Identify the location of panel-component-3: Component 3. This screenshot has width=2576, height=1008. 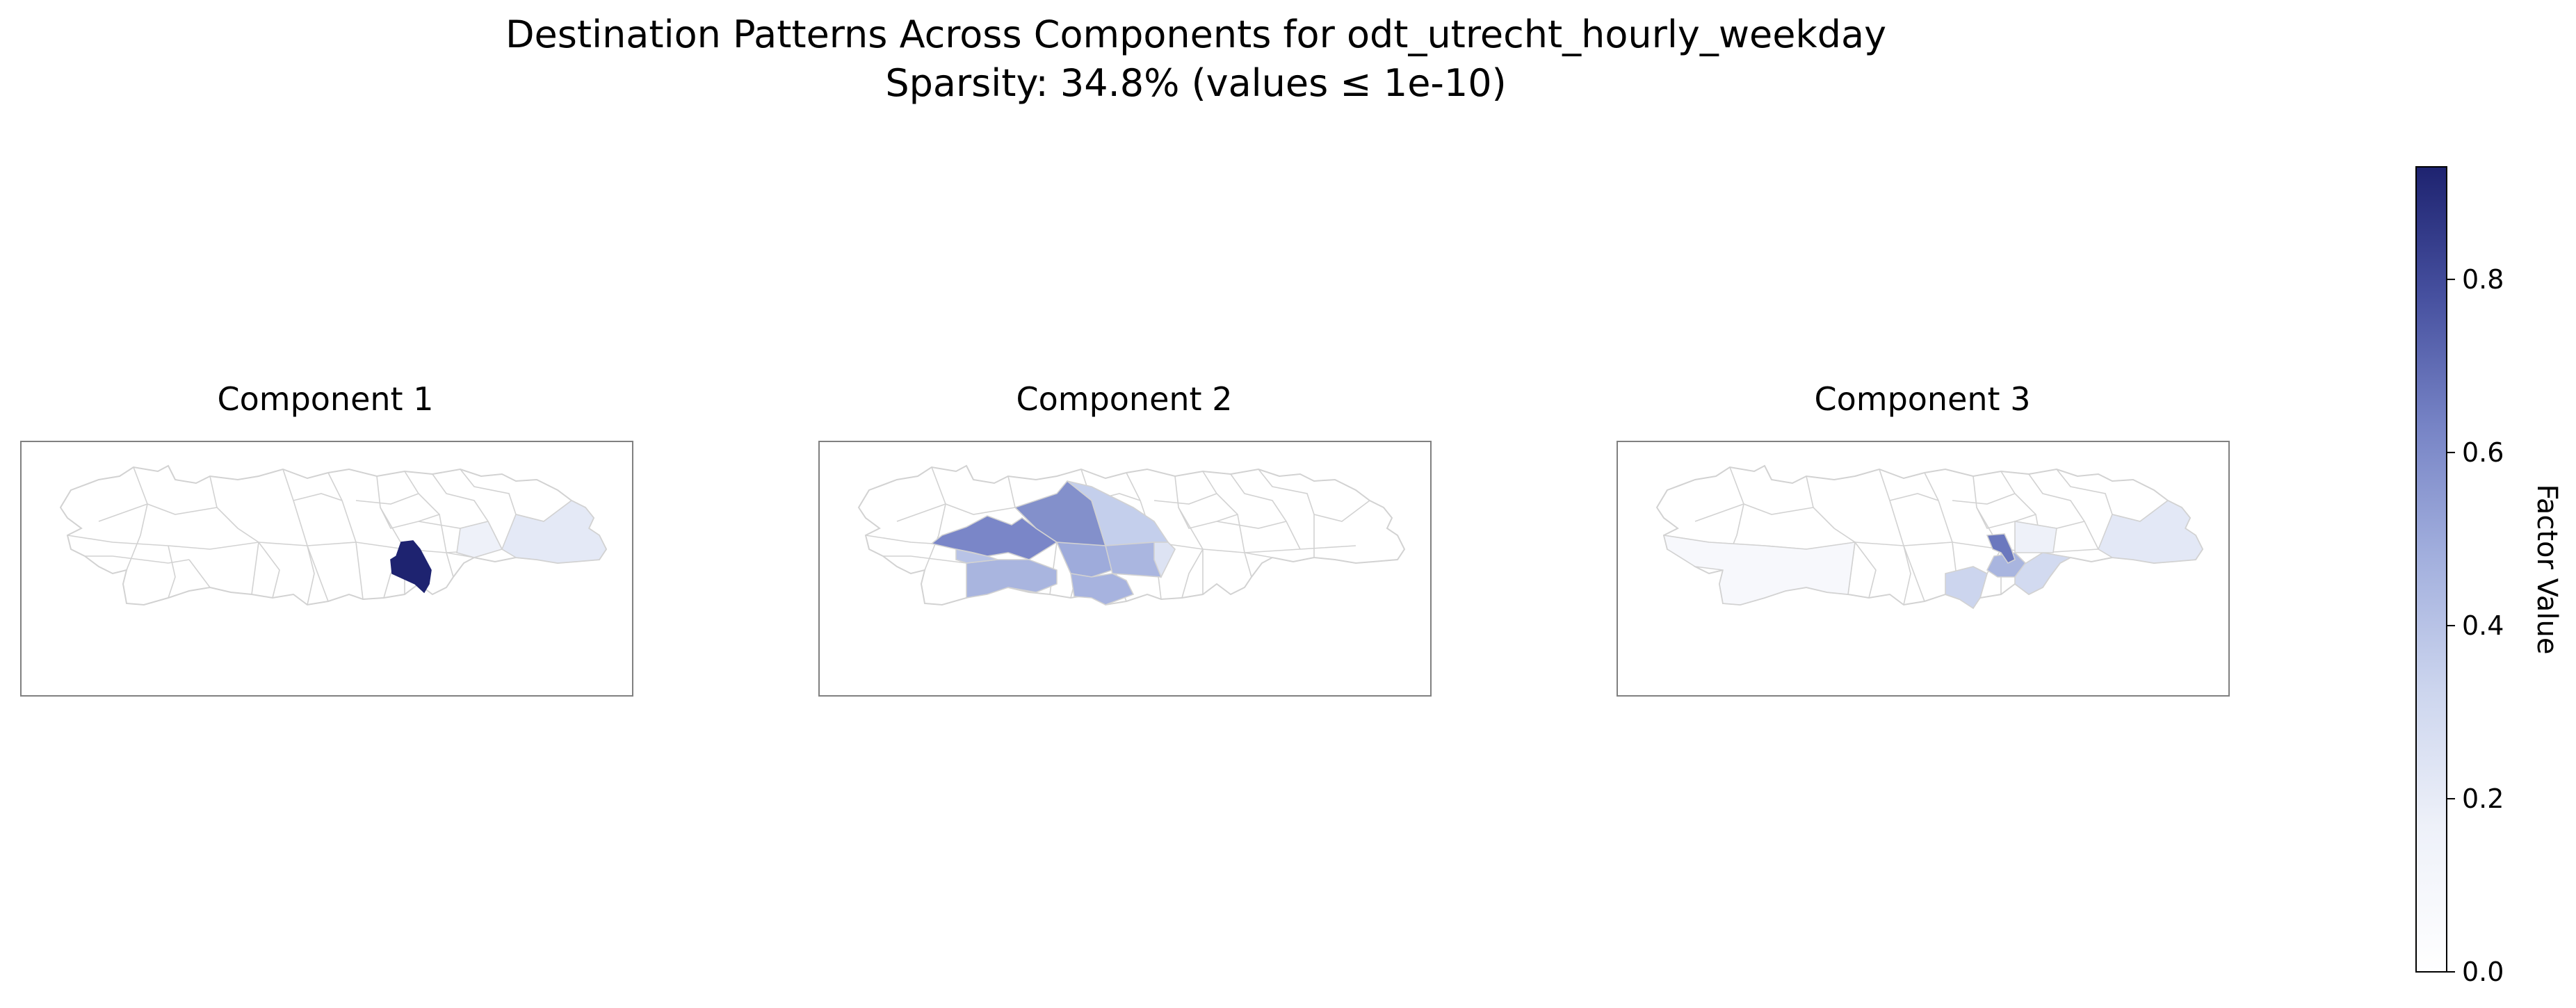
(1923, 538).